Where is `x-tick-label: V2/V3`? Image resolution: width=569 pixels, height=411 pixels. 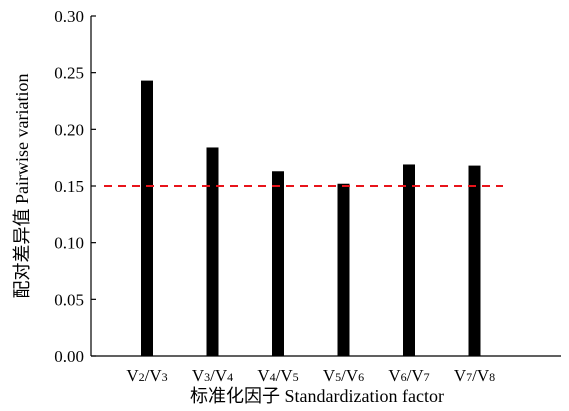 x-tick-label: V2/V3 is located at coordinates (146, 375).